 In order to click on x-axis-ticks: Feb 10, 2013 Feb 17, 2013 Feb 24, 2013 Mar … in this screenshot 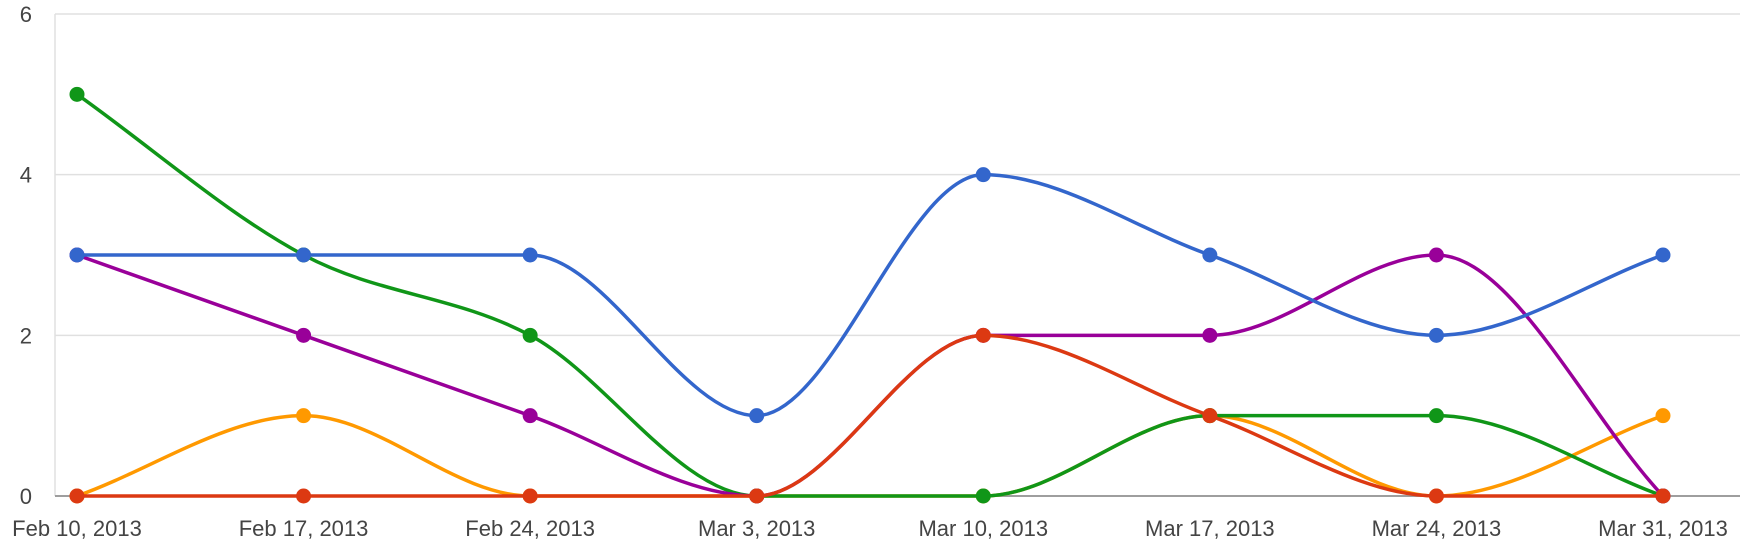, I will do `click(870, 528)`.